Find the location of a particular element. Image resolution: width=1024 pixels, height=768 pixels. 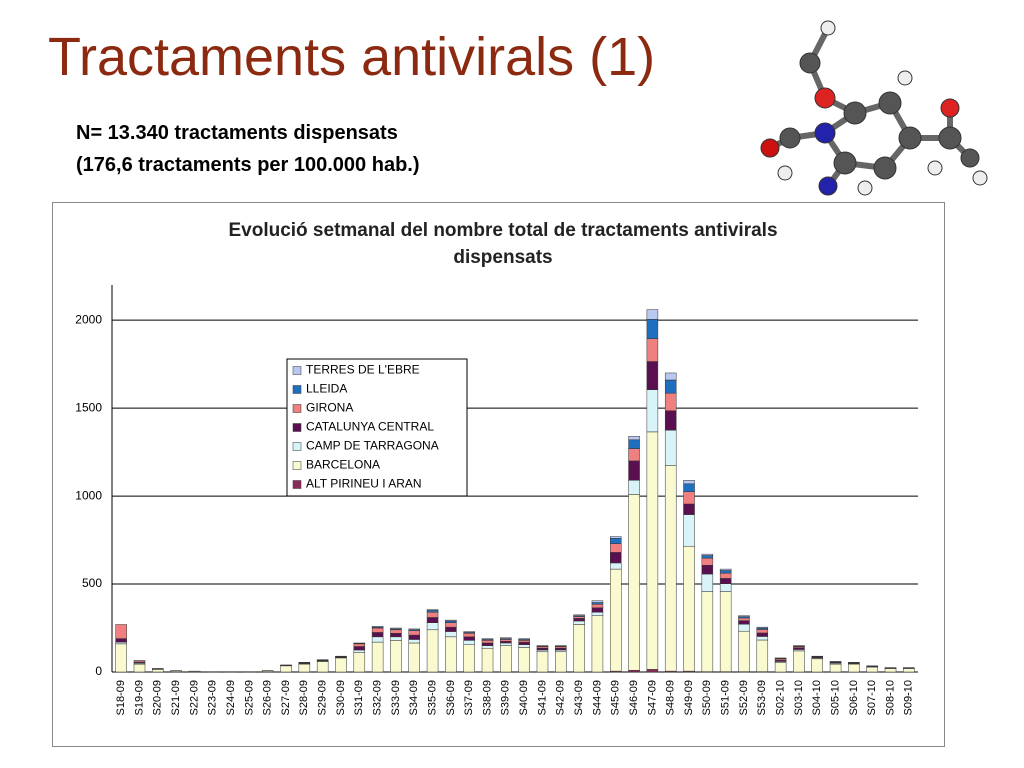

x-tick-label: S18-09 is located at coordinates (121, 697).